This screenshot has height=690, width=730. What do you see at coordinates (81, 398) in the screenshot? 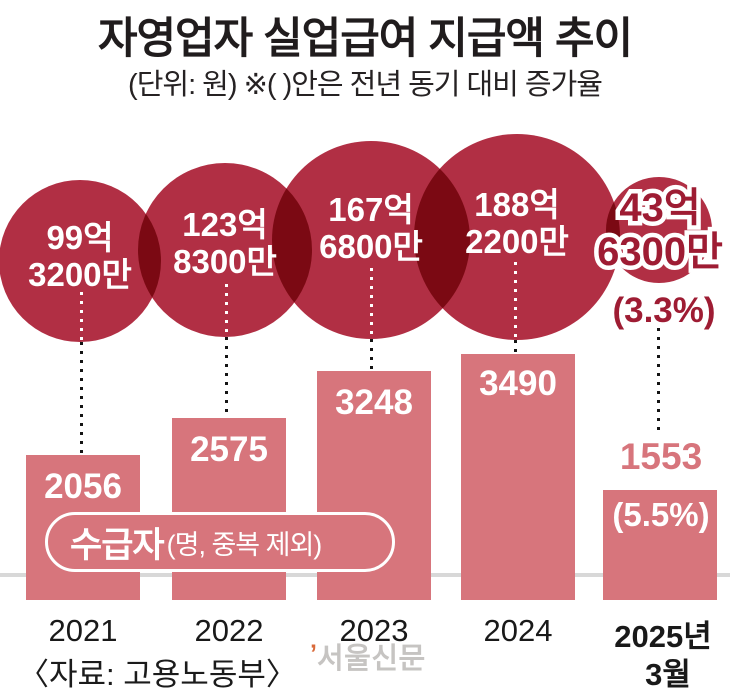
I see `connector-dots-2021` at bounding box center [81, 398].